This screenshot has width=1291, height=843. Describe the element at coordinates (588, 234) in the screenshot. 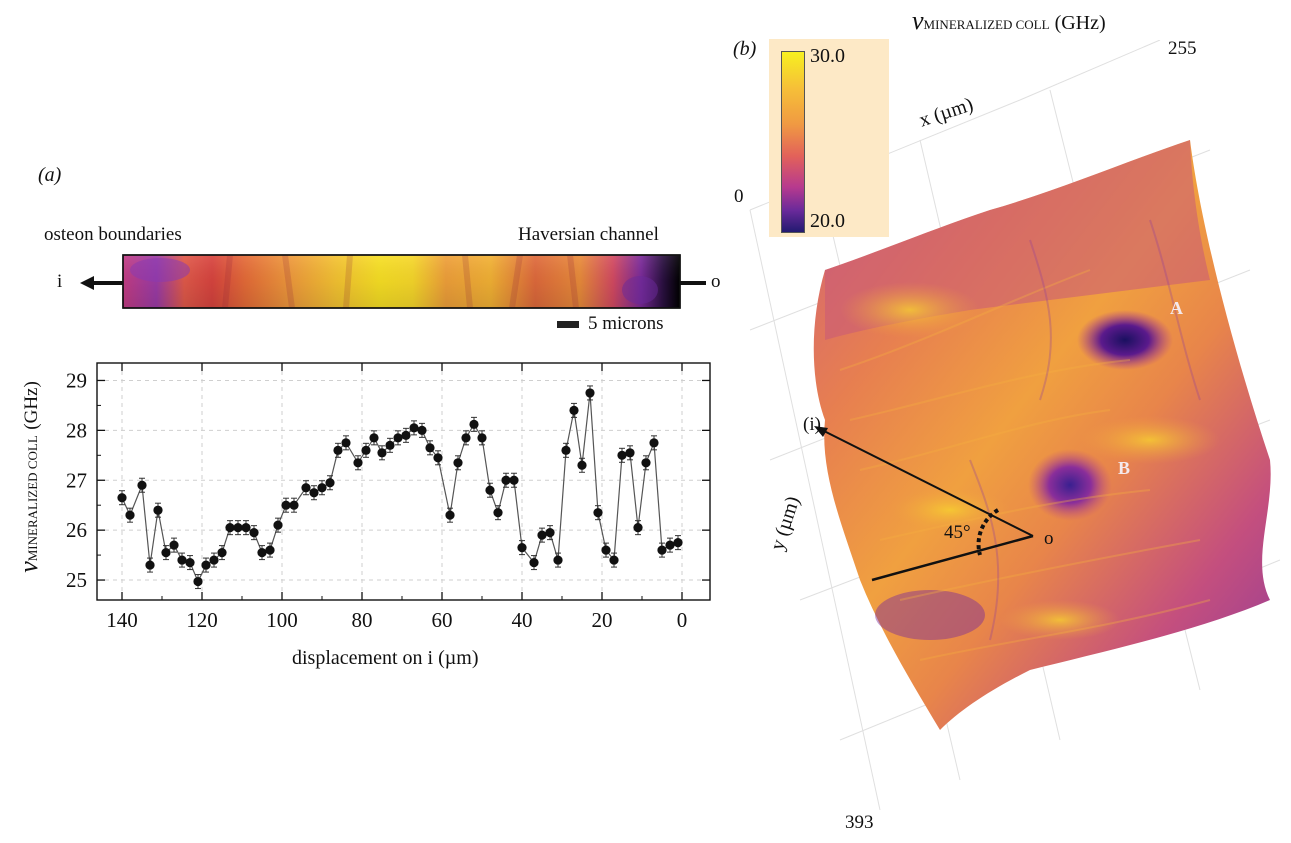

I see `haversian-channel-label: Haversian channel` at that location.